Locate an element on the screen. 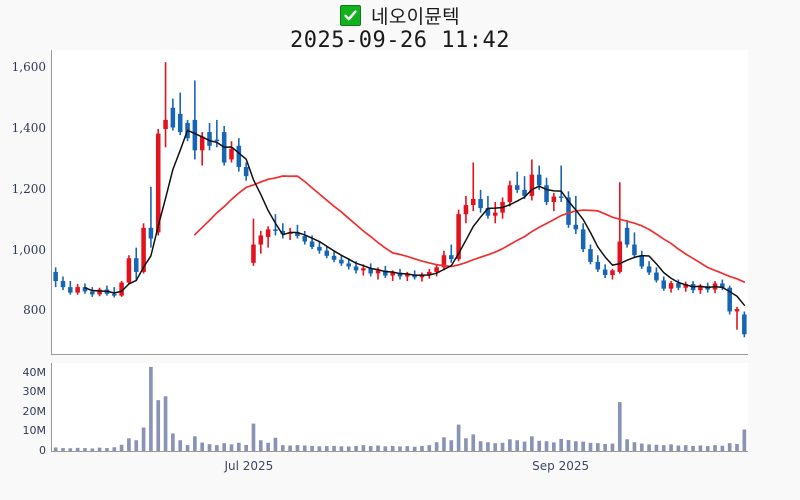  price-tick-label: 1,600 is located at coordinates (28, 67).